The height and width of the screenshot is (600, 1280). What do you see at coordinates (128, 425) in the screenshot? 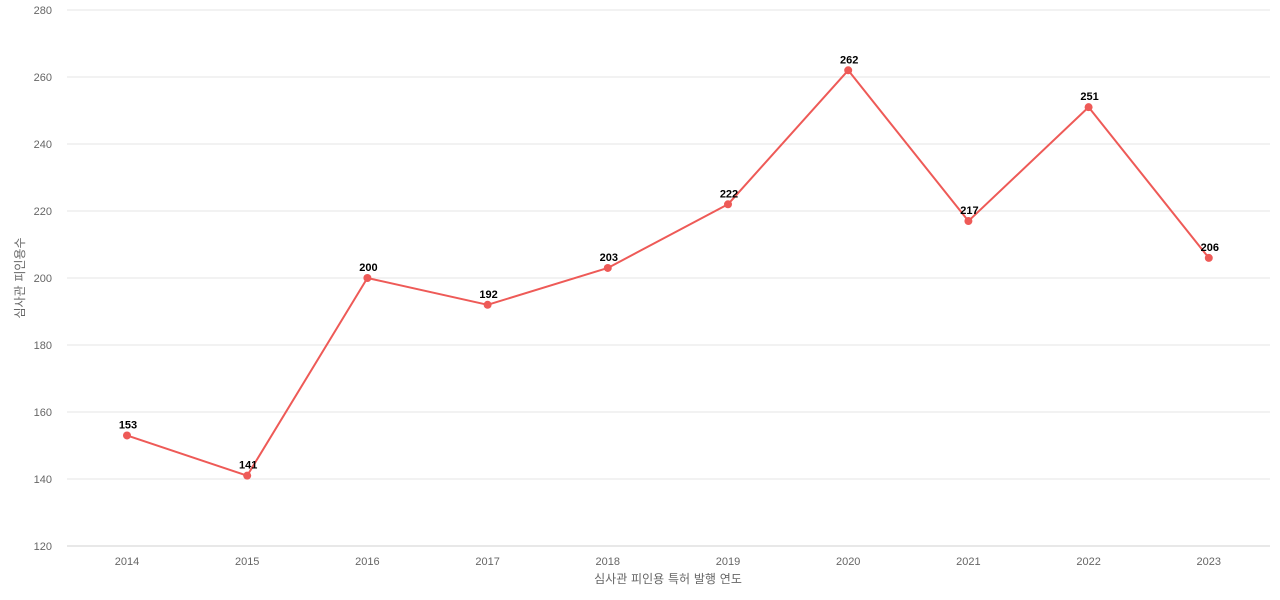
I see `data-label: 153` at bounding box center [128, 425].